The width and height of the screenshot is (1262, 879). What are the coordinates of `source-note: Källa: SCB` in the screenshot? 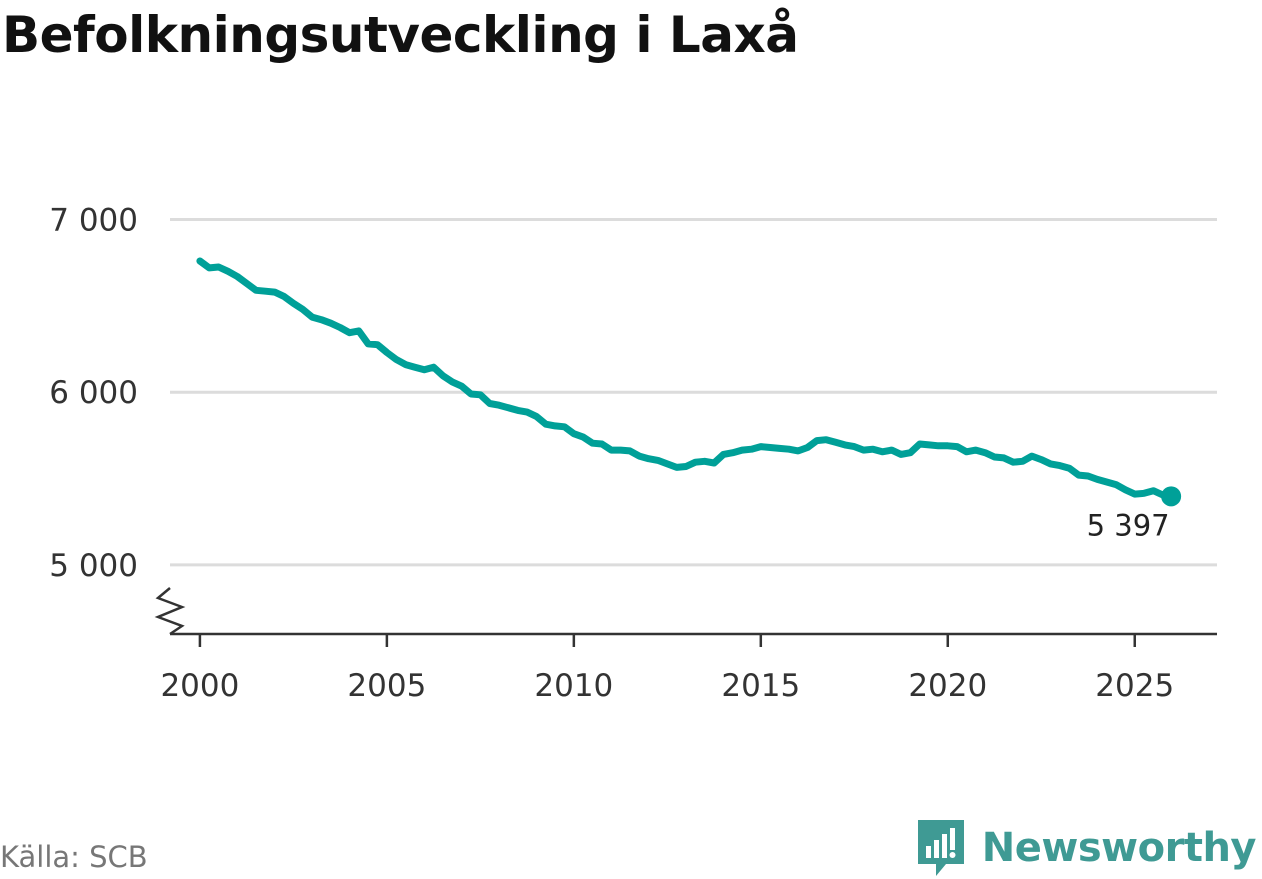 It's located at (74, 857).